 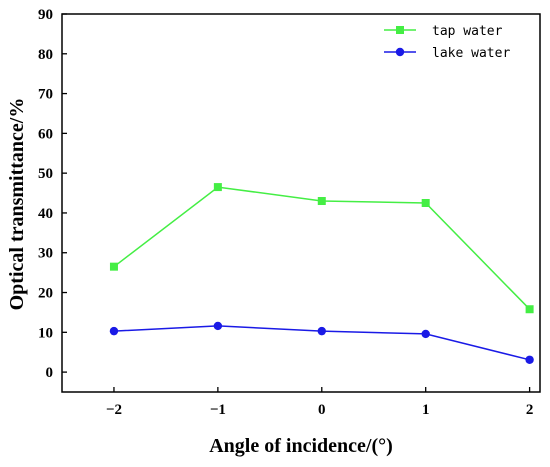 I want to click on y-tick-label: 10, so click(x=45, y=333).